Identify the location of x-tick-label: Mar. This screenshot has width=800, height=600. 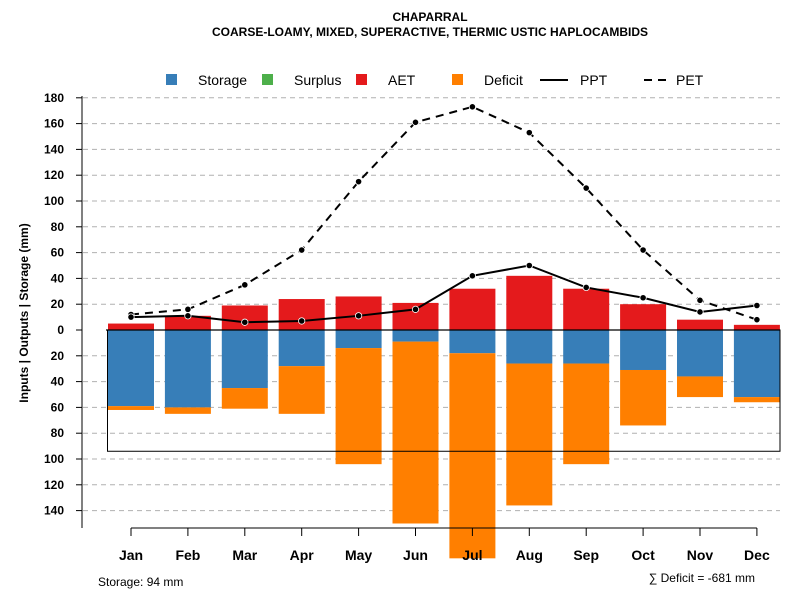
(244, 555).